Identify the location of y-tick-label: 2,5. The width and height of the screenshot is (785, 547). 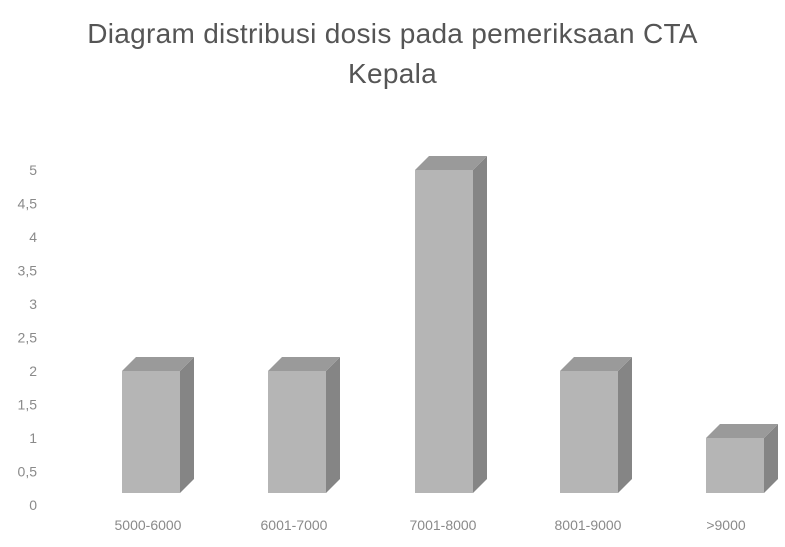
(28, 338).